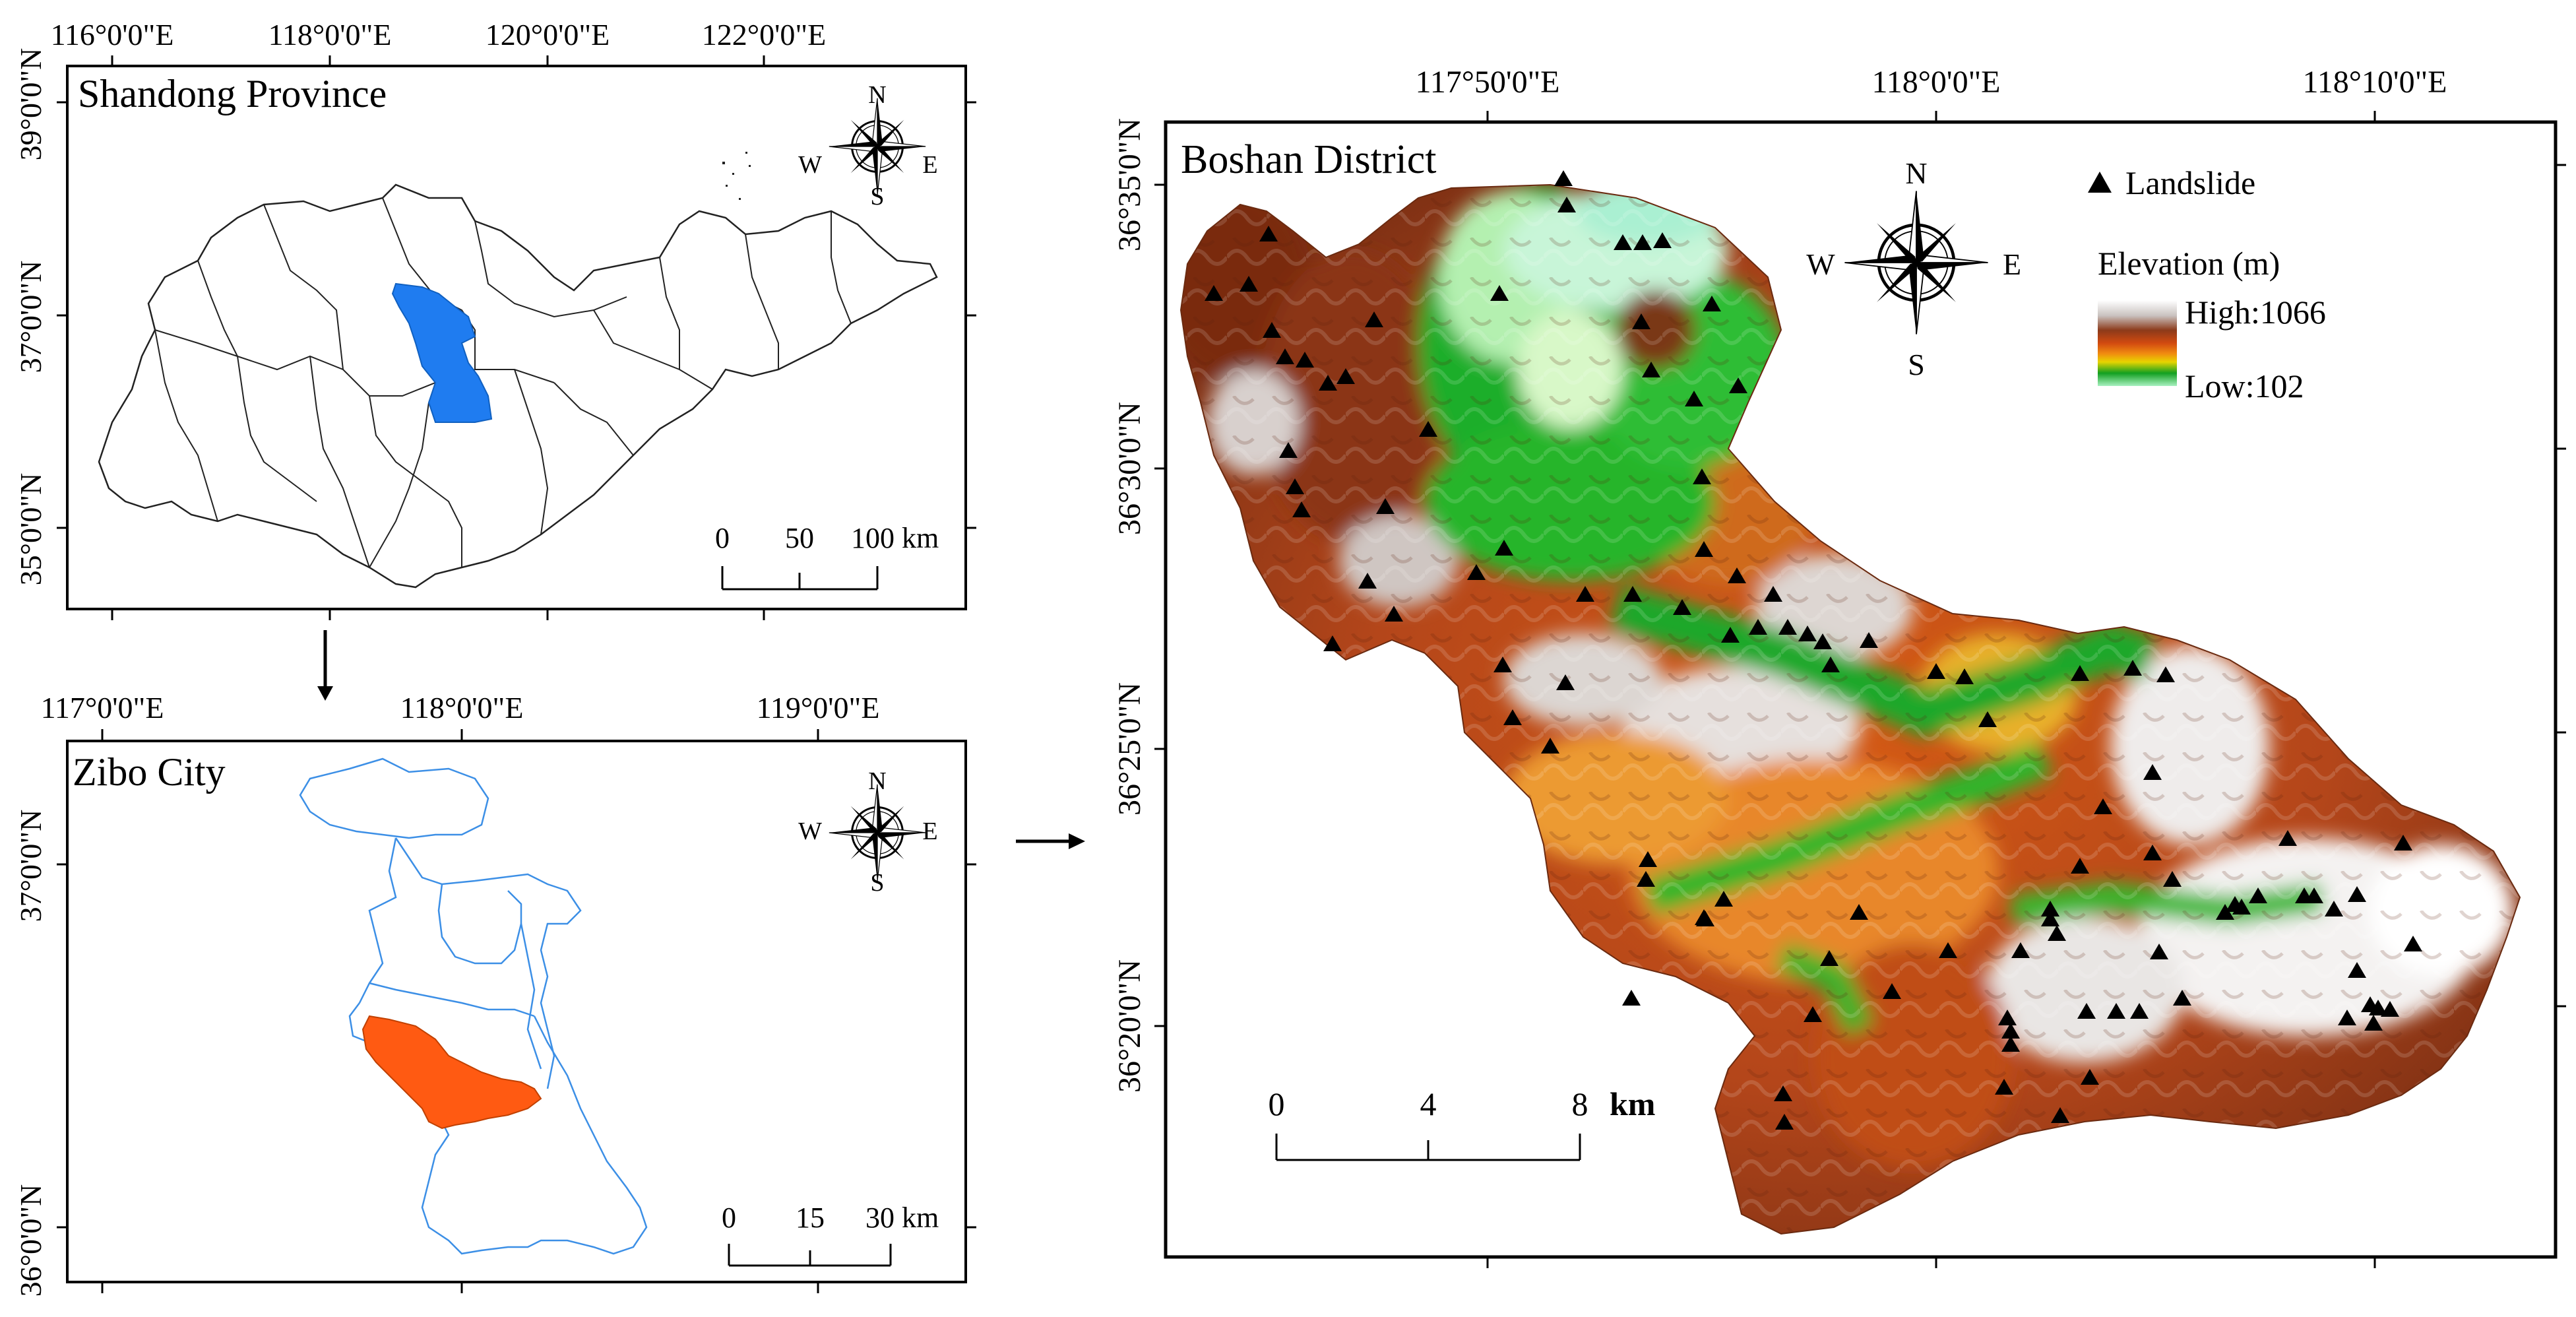 This screenshot has width=2576, height=1317. I want to click on shandong-province-outline, so click(518, 386).